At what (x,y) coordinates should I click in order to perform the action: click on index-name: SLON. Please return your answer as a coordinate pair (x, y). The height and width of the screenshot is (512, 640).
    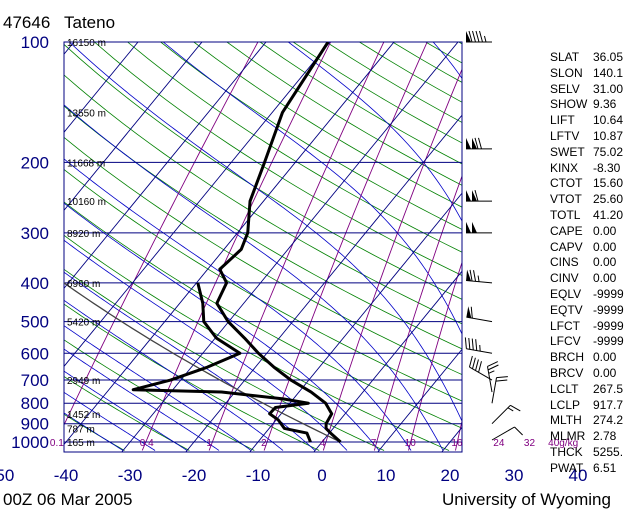
    Looking at the image, I should click on (566, 72).